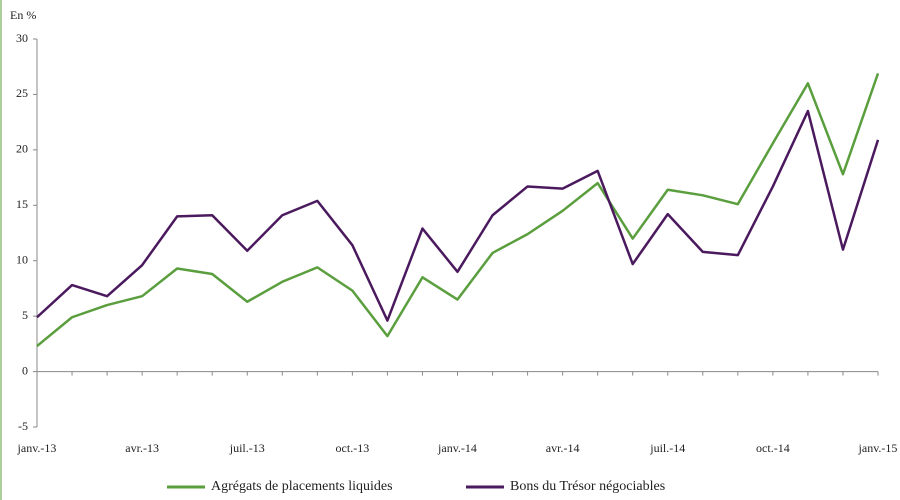  What do you see at coordinates (22, 259) in the screenshot?
I see `y-tick-label: 10` at bounding box center [22, 259].